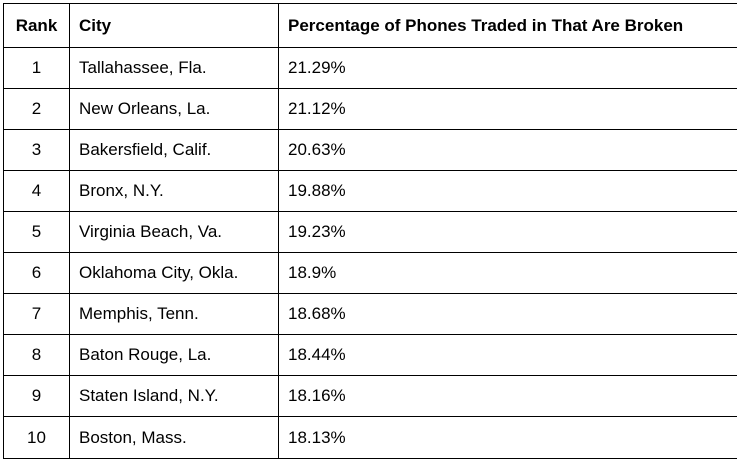 This screenshot has width=737, height=469. What do you see at coordinates (174, 232) in the screenshot?
I see `city-cell: Virginia Beach, Va.` at bounding box center [174, 232].